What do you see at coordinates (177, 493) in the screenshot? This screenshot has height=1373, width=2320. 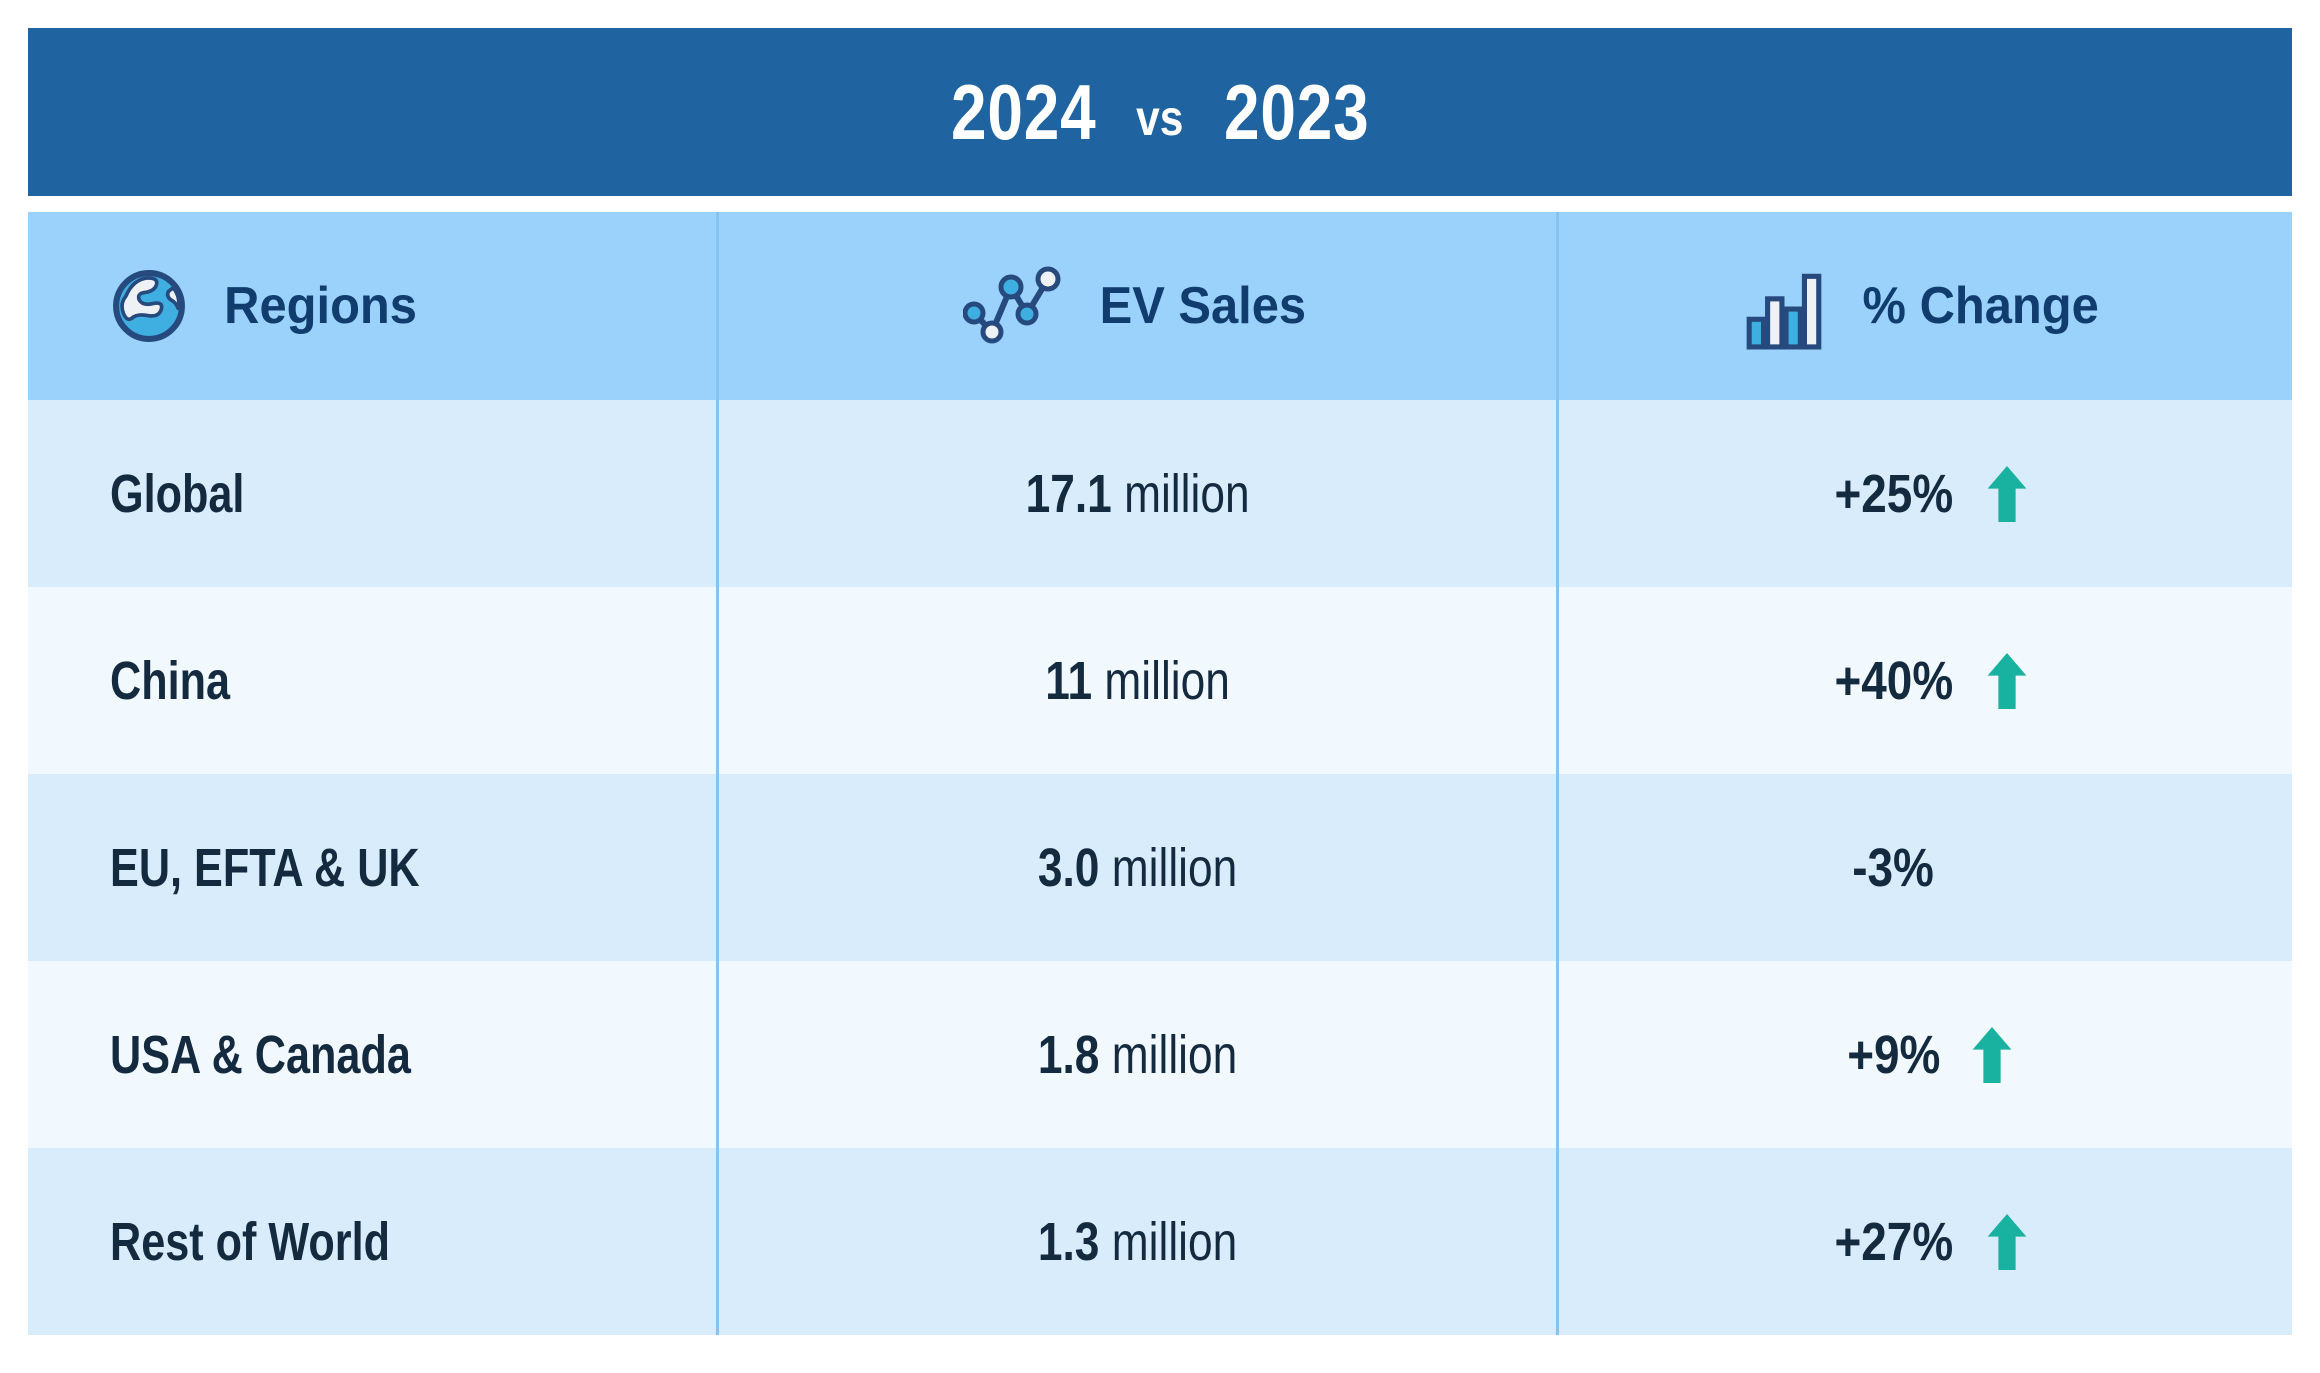 I see `region-label: Global` at bounding box center [177, 493].